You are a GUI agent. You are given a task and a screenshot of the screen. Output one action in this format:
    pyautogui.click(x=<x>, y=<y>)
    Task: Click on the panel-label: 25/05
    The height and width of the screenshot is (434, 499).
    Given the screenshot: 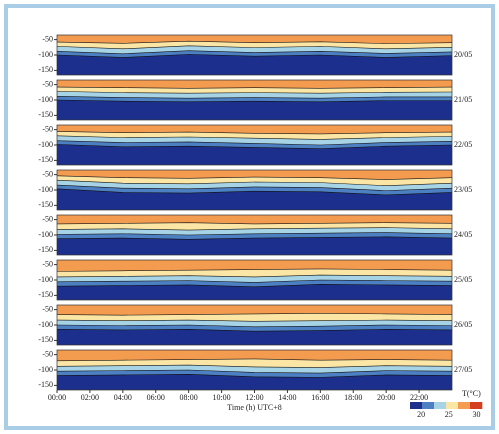 What is the action you would take?
    pyautogui.click(x=463, y=279)
    